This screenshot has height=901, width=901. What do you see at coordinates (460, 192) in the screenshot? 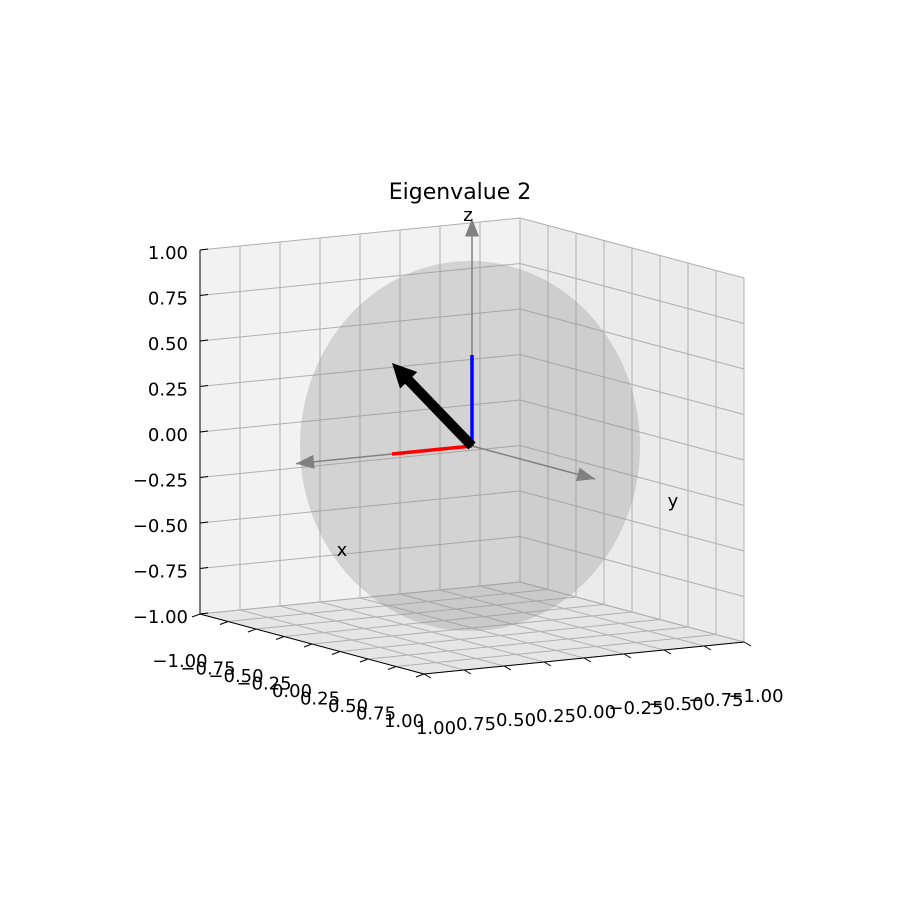
I see `chart-title: Eigenvalue 2` at bounding box center [460, 192].